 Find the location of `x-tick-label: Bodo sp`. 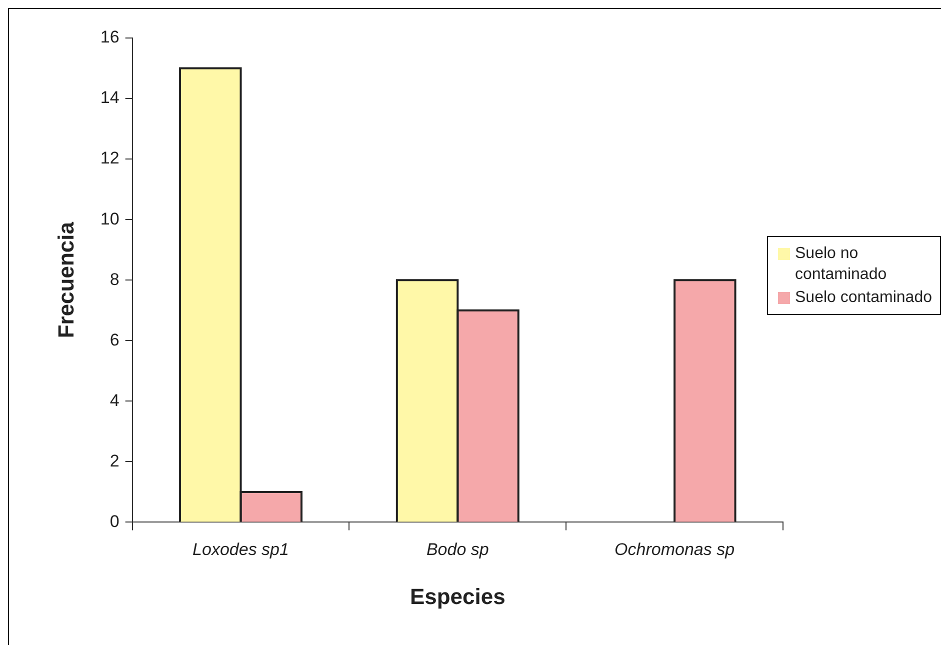

x-tick-label: Bodo sp is located at coordinates (457, 550).